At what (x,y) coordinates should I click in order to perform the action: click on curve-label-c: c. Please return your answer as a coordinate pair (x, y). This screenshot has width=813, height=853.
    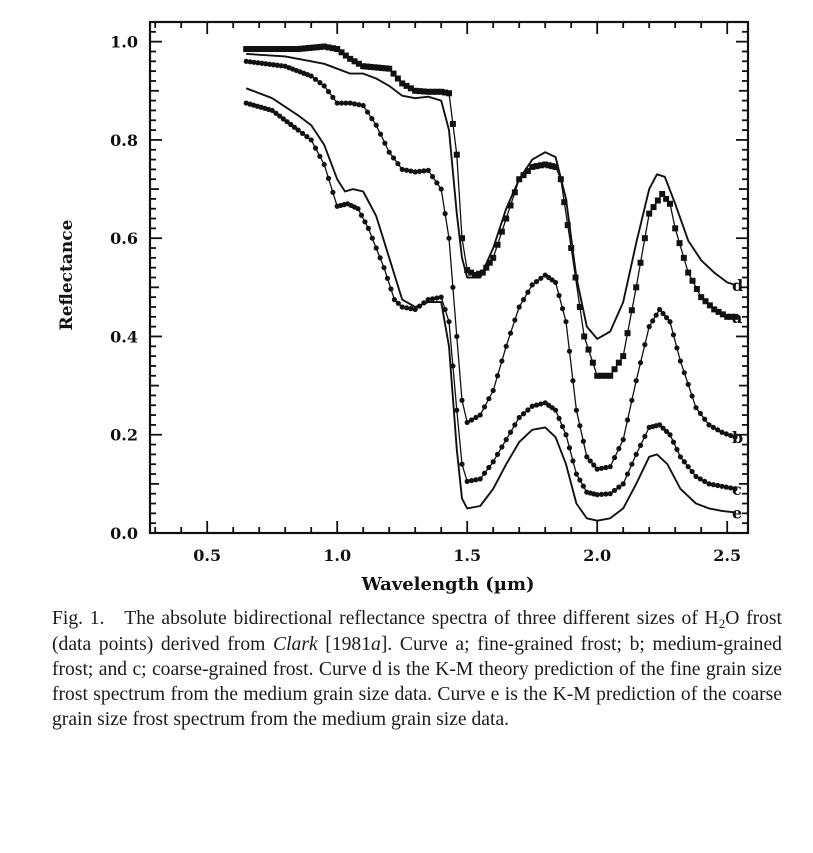
    Looking at the image, I should click on (737, 489).